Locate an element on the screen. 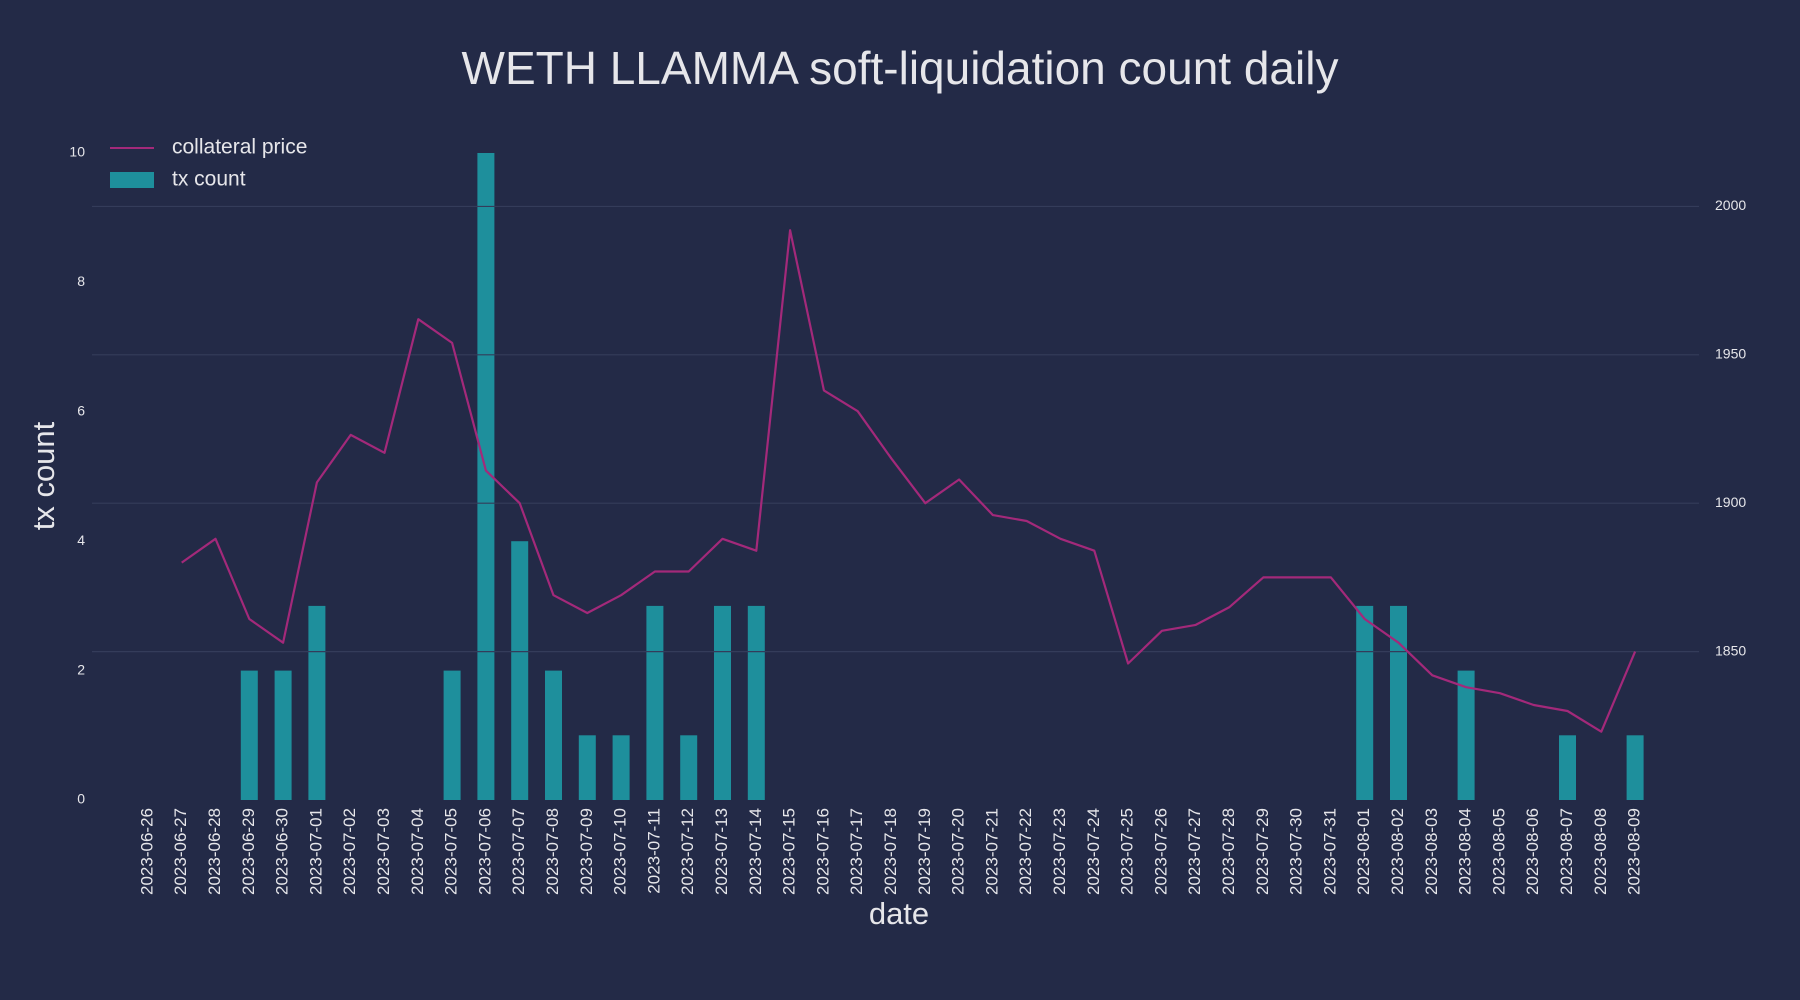 Image resolution: width=1800 pixels, height=1000 pixels. x-tick-label: 2023-08-03 is located at coordinates (1431, 851).